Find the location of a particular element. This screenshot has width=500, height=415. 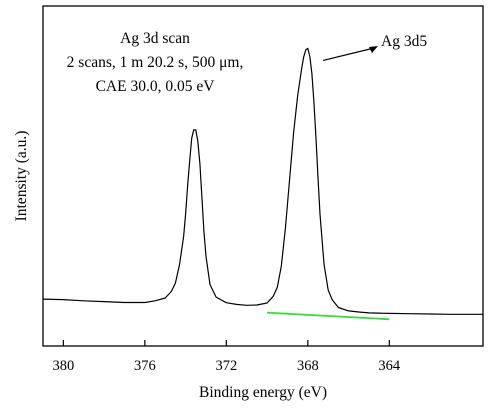

x-tick-label: 376 is located at coordinates (145, 366).